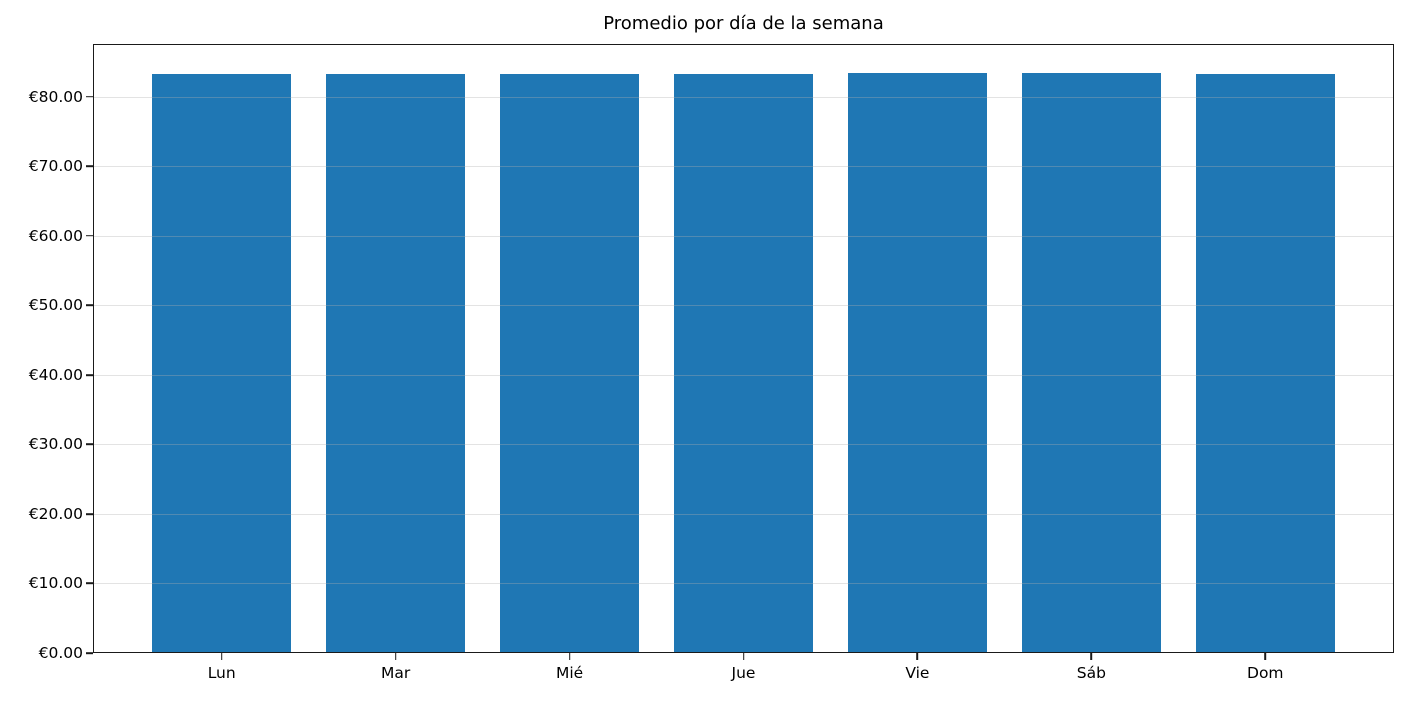  What do you see at coordinates (743, 673) in the screenshot?
I see `x-tick-label: Jue` at bounding box center [743, 673].